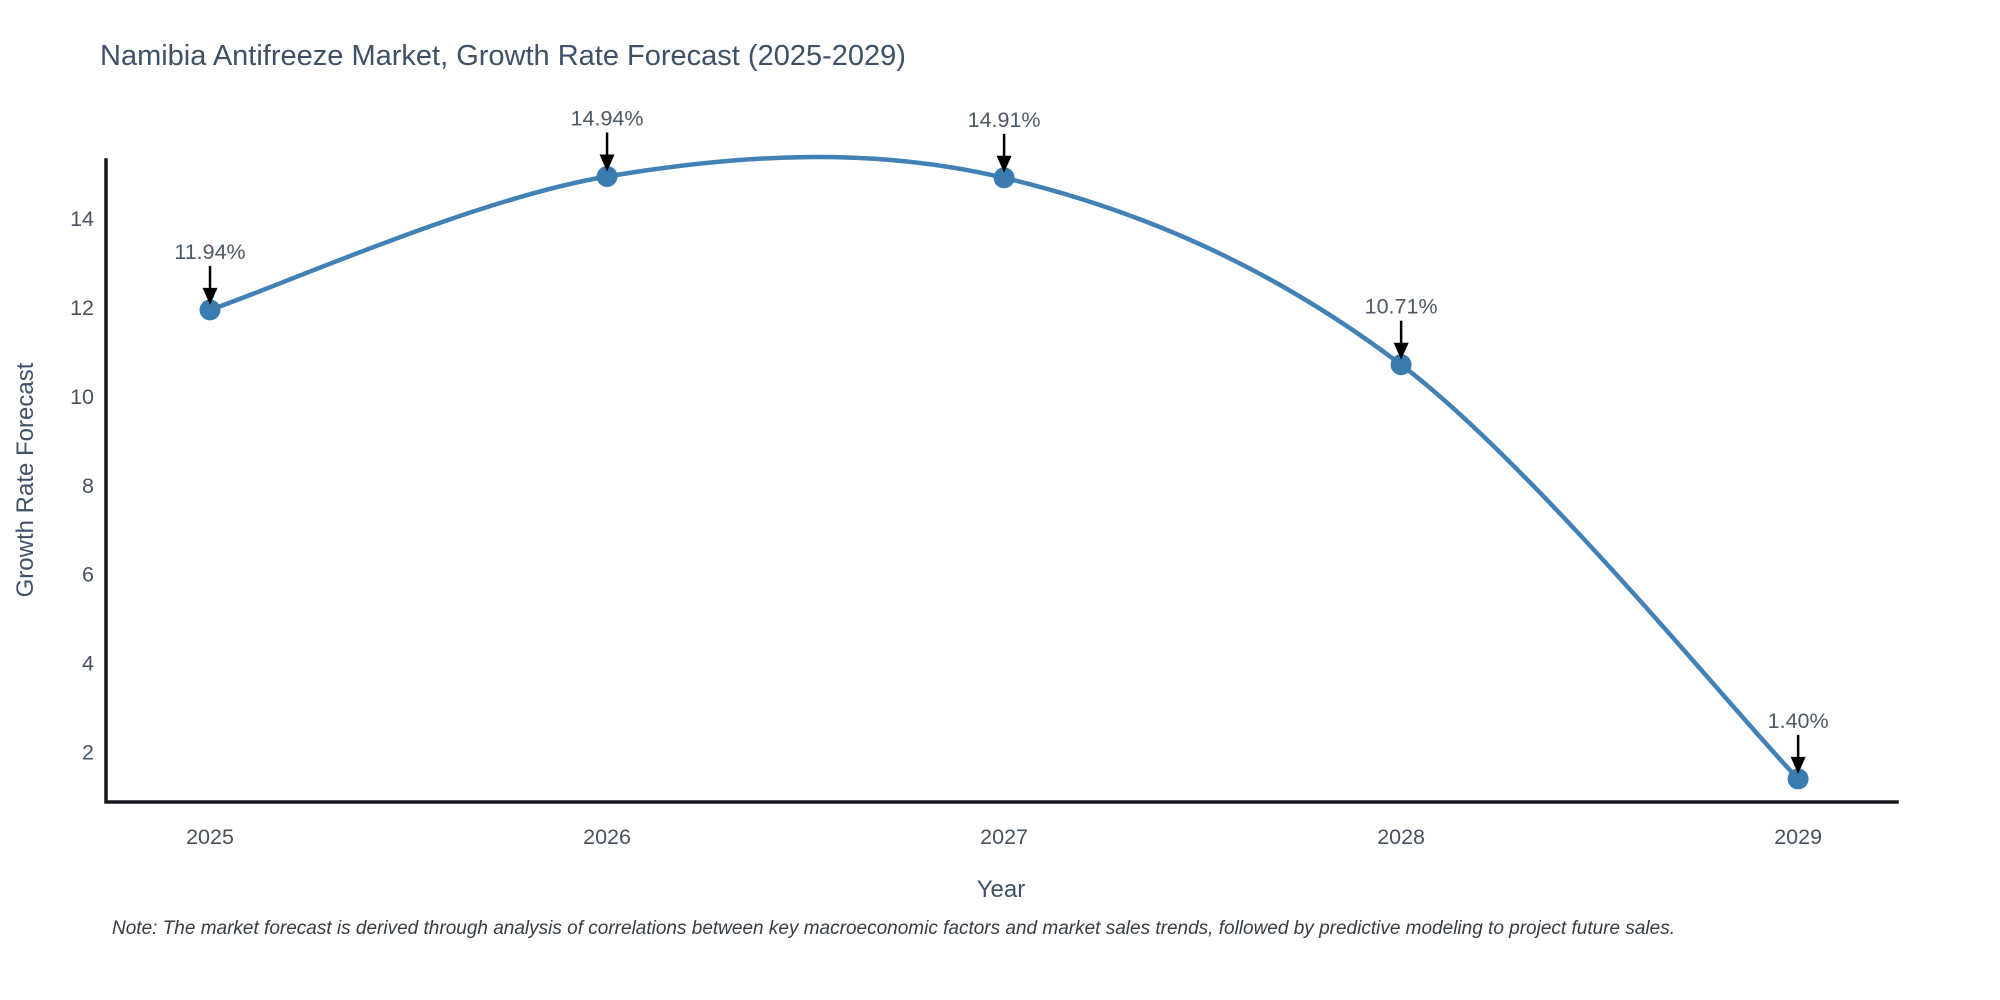 Image resolution: width=2000 pixels, height=1000 pixels. What do you see at coordinates (1798, 721) in the screenshot?
I see `annotation-label: 1.40%` at bounding box center [1798, 721].